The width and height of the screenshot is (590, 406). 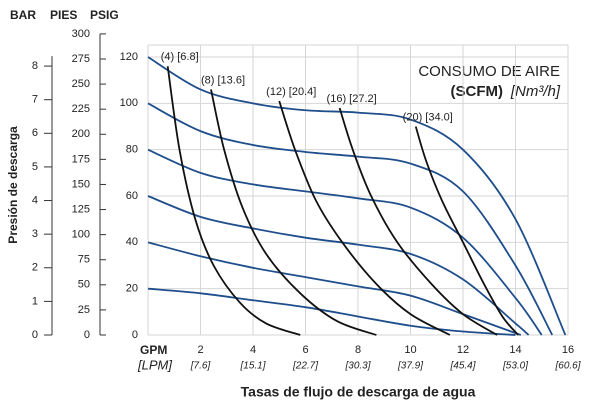 What do you see at coordinates (515, 366) in the screenshot?
I see `x2-tick-label: [53.0]` at bounding box center [515, 366].